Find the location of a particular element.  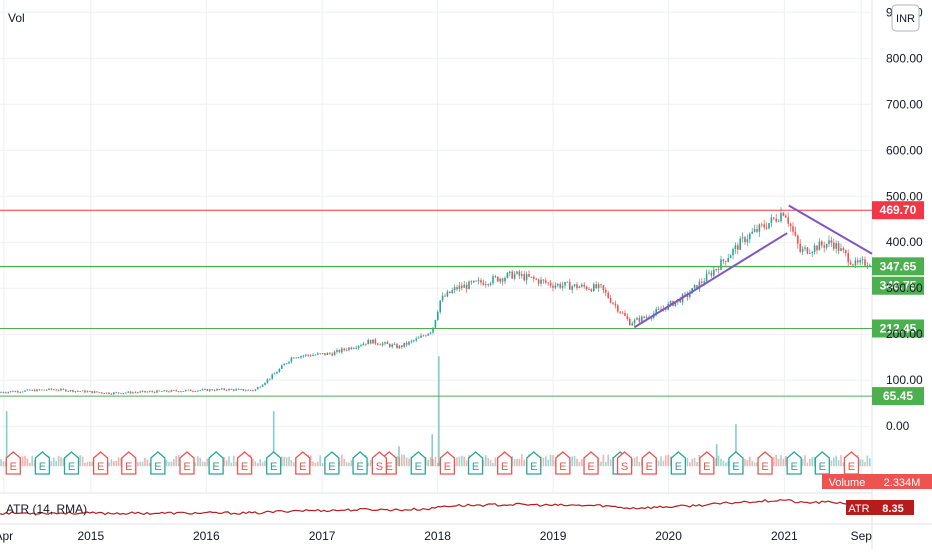

atr-pane: ATR 8.35 is located at coordinates (457, 507).